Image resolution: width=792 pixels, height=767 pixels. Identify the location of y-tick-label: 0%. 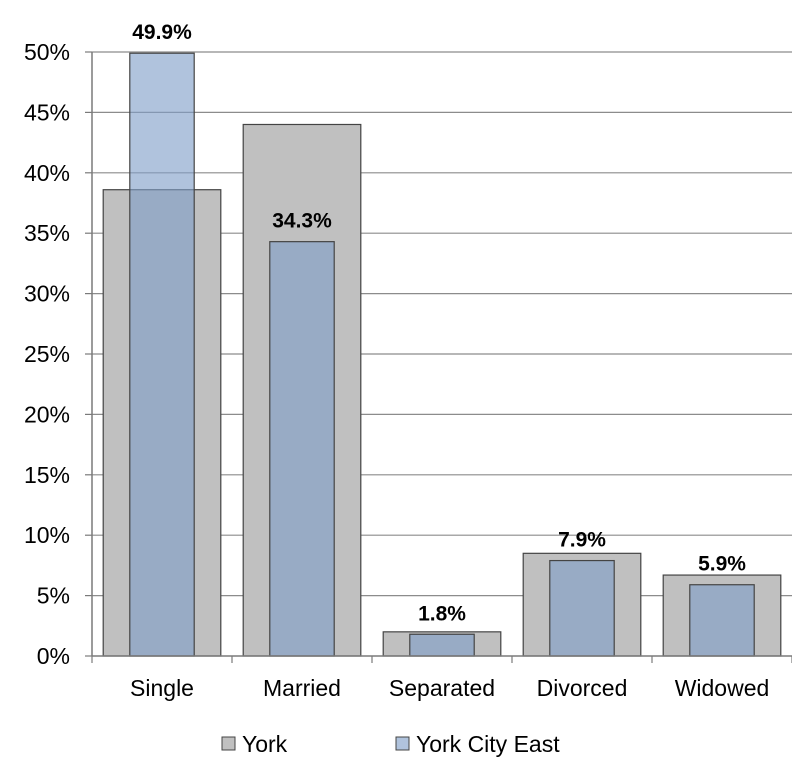
(53, 656).